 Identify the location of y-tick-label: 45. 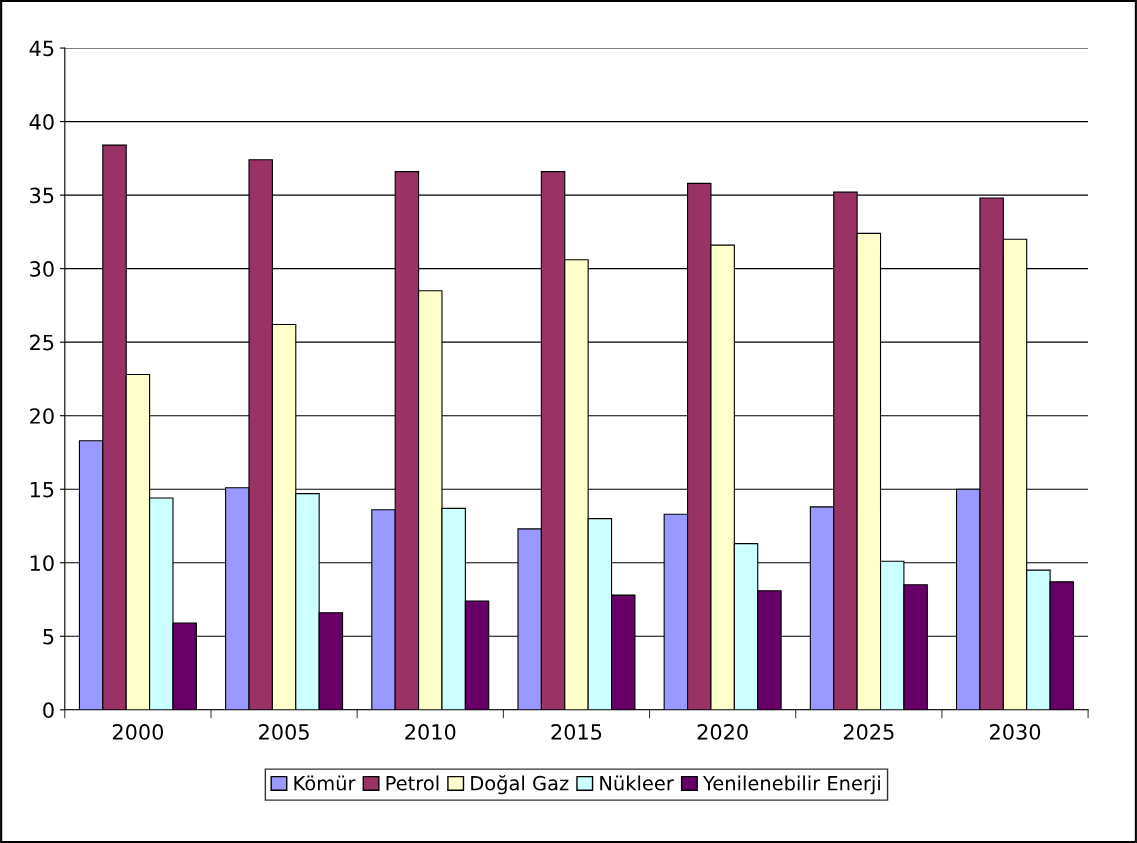
(41, 48).